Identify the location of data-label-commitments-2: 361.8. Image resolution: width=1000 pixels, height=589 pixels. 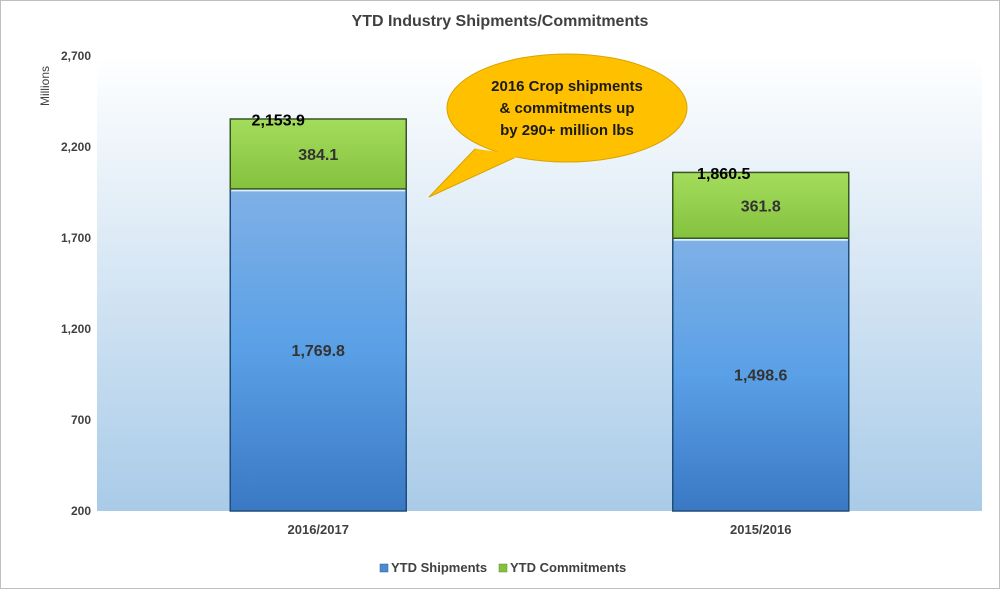
(761, 206).